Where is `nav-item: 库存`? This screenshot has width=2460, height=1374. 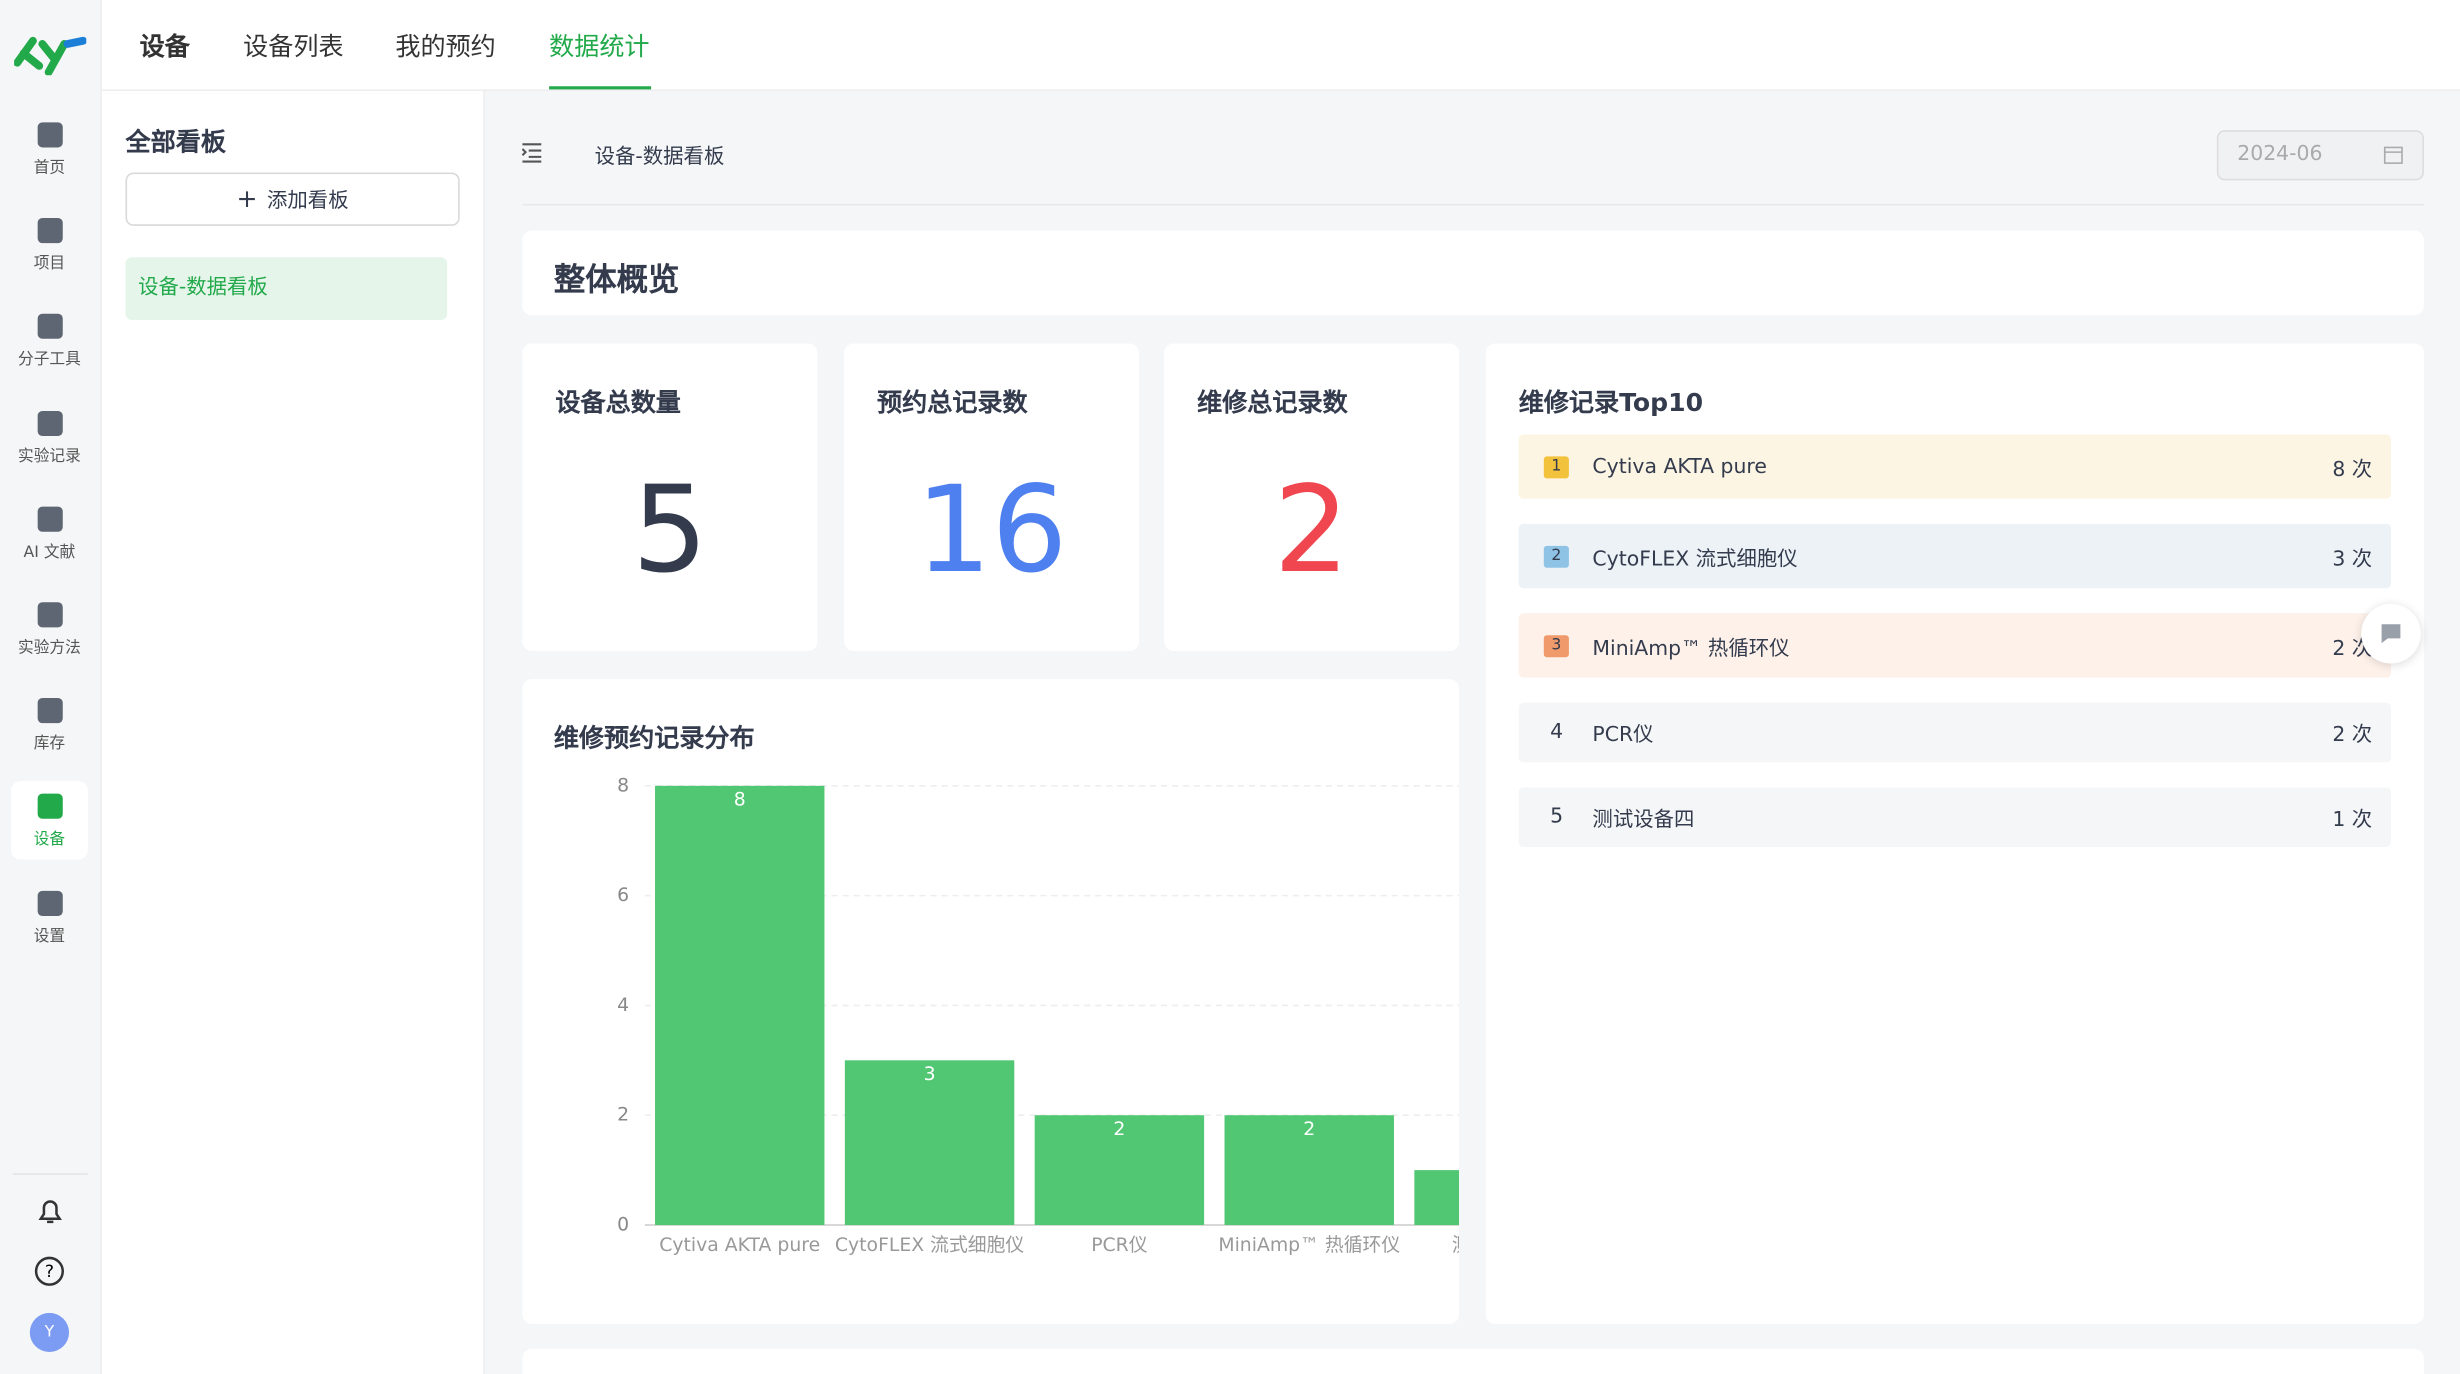
nav-item: 库存 is located at coordinates (49, 725).